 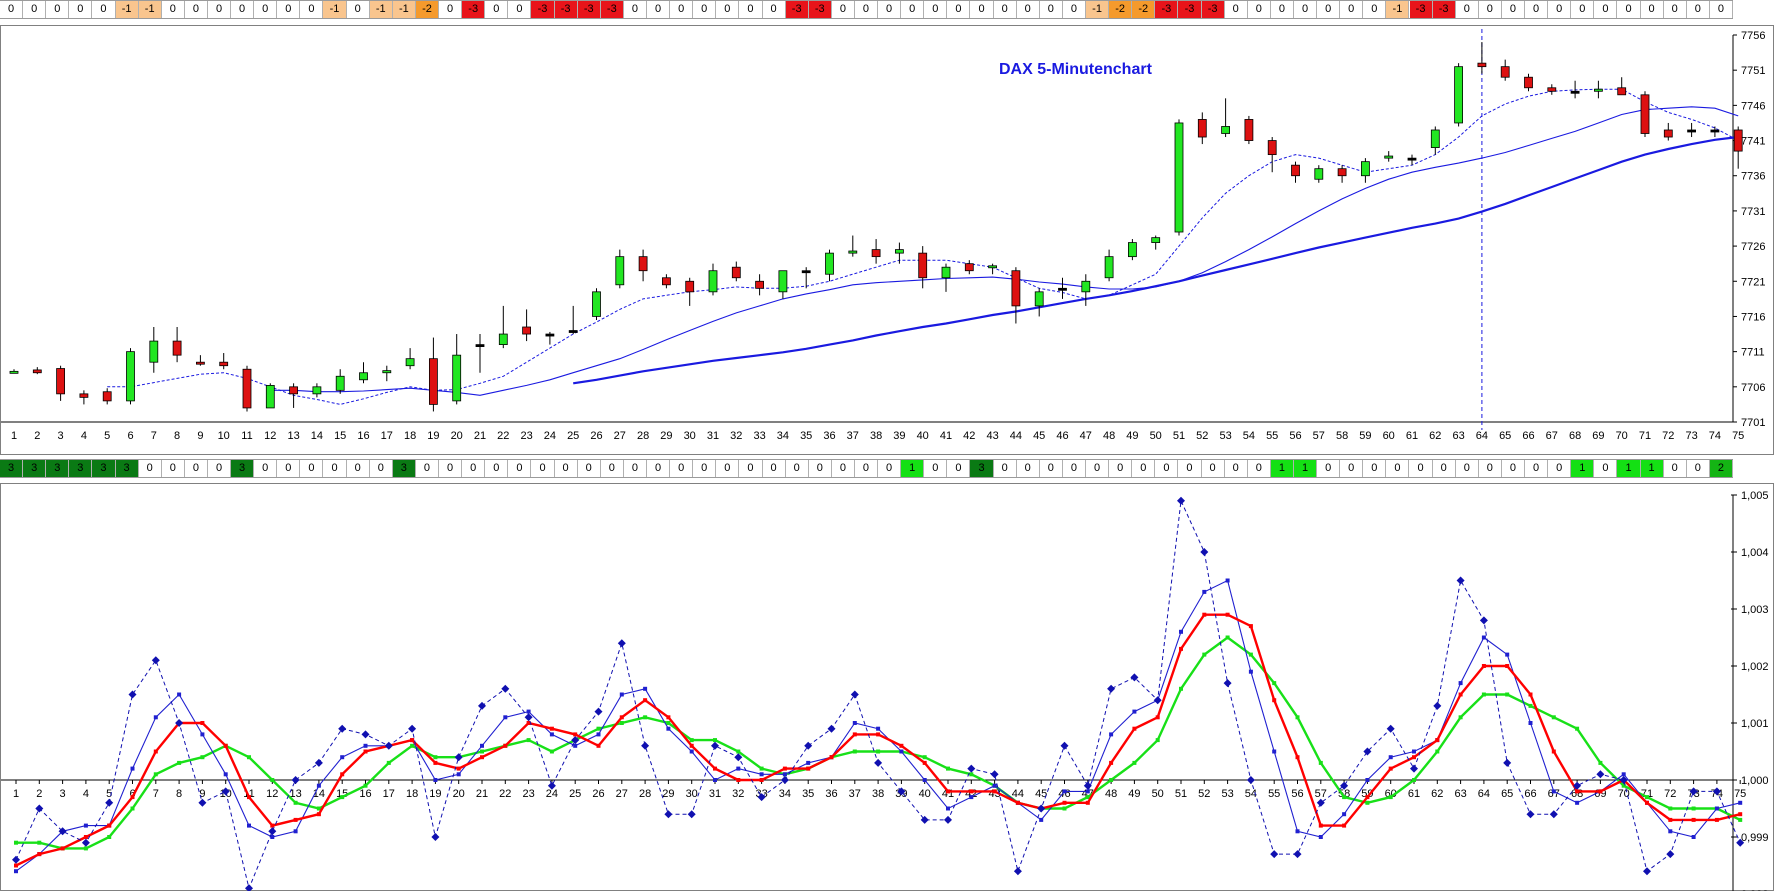 What do you see at coordinates (480, 436) in the screenshot?
I see `x-tick-label: 21` at bounding box center [480, 436].